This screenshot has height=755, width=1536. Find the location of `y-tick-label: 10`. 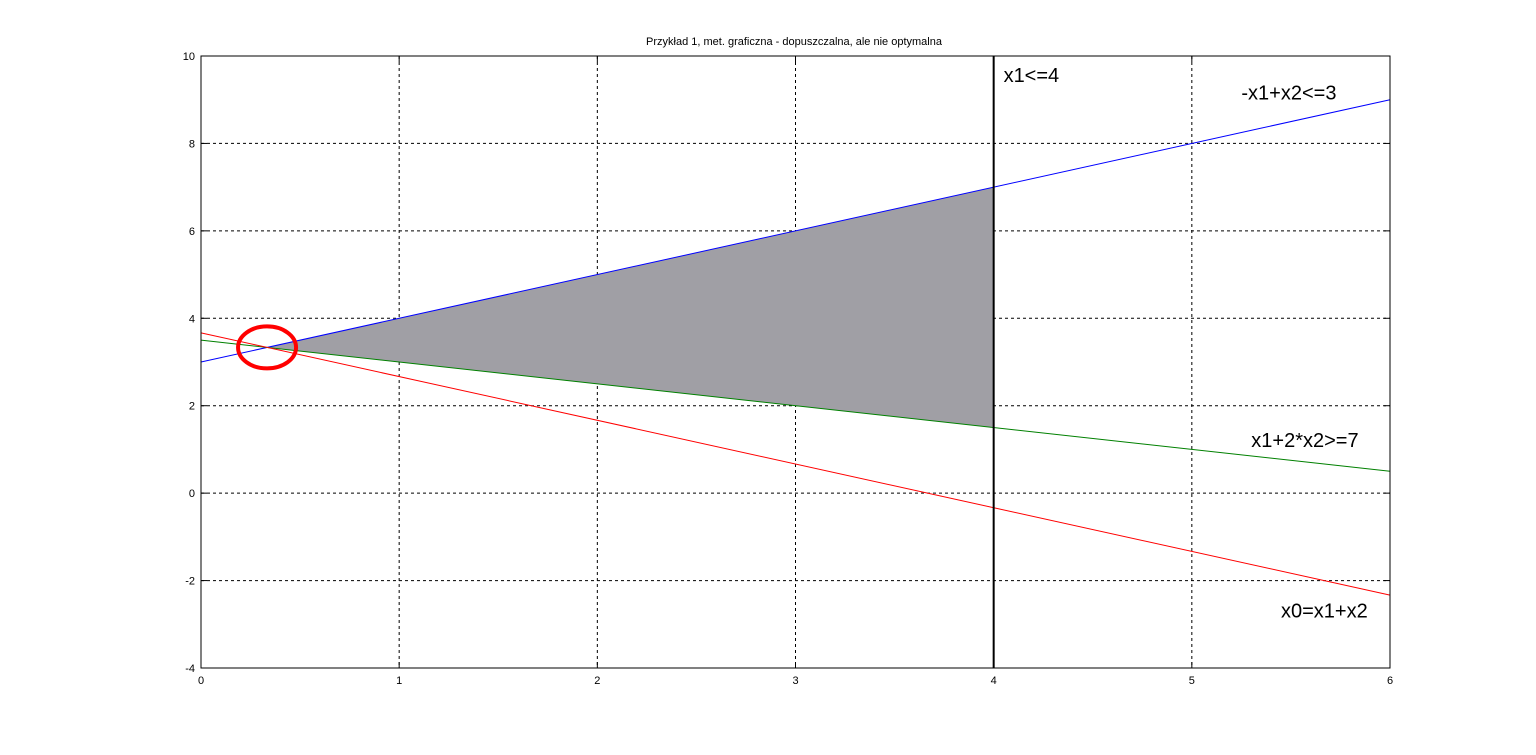

y-tick-label: 10 is located at coordinates (189, 57).